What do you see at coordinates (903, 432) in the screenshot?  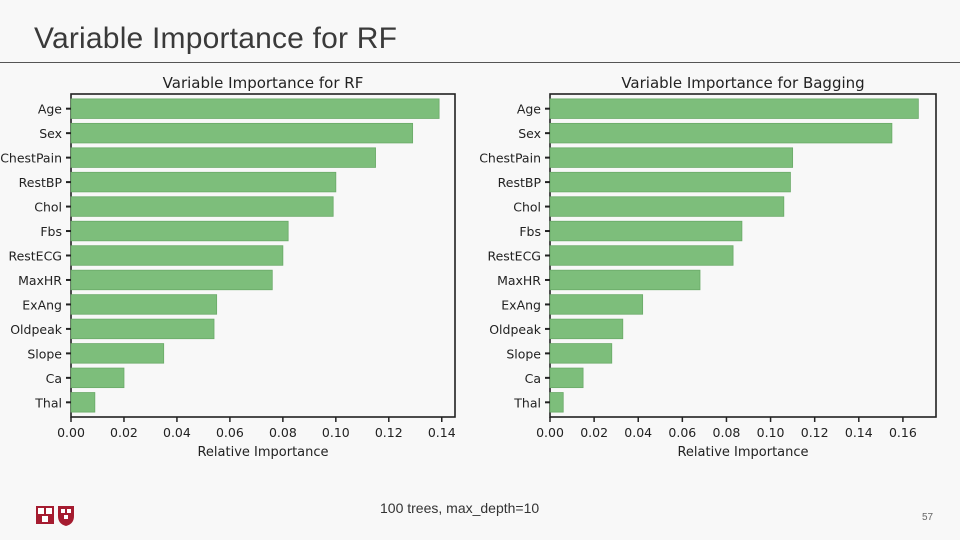 I see `x-tick-label: 0.16` at bounding box center [903, 432].